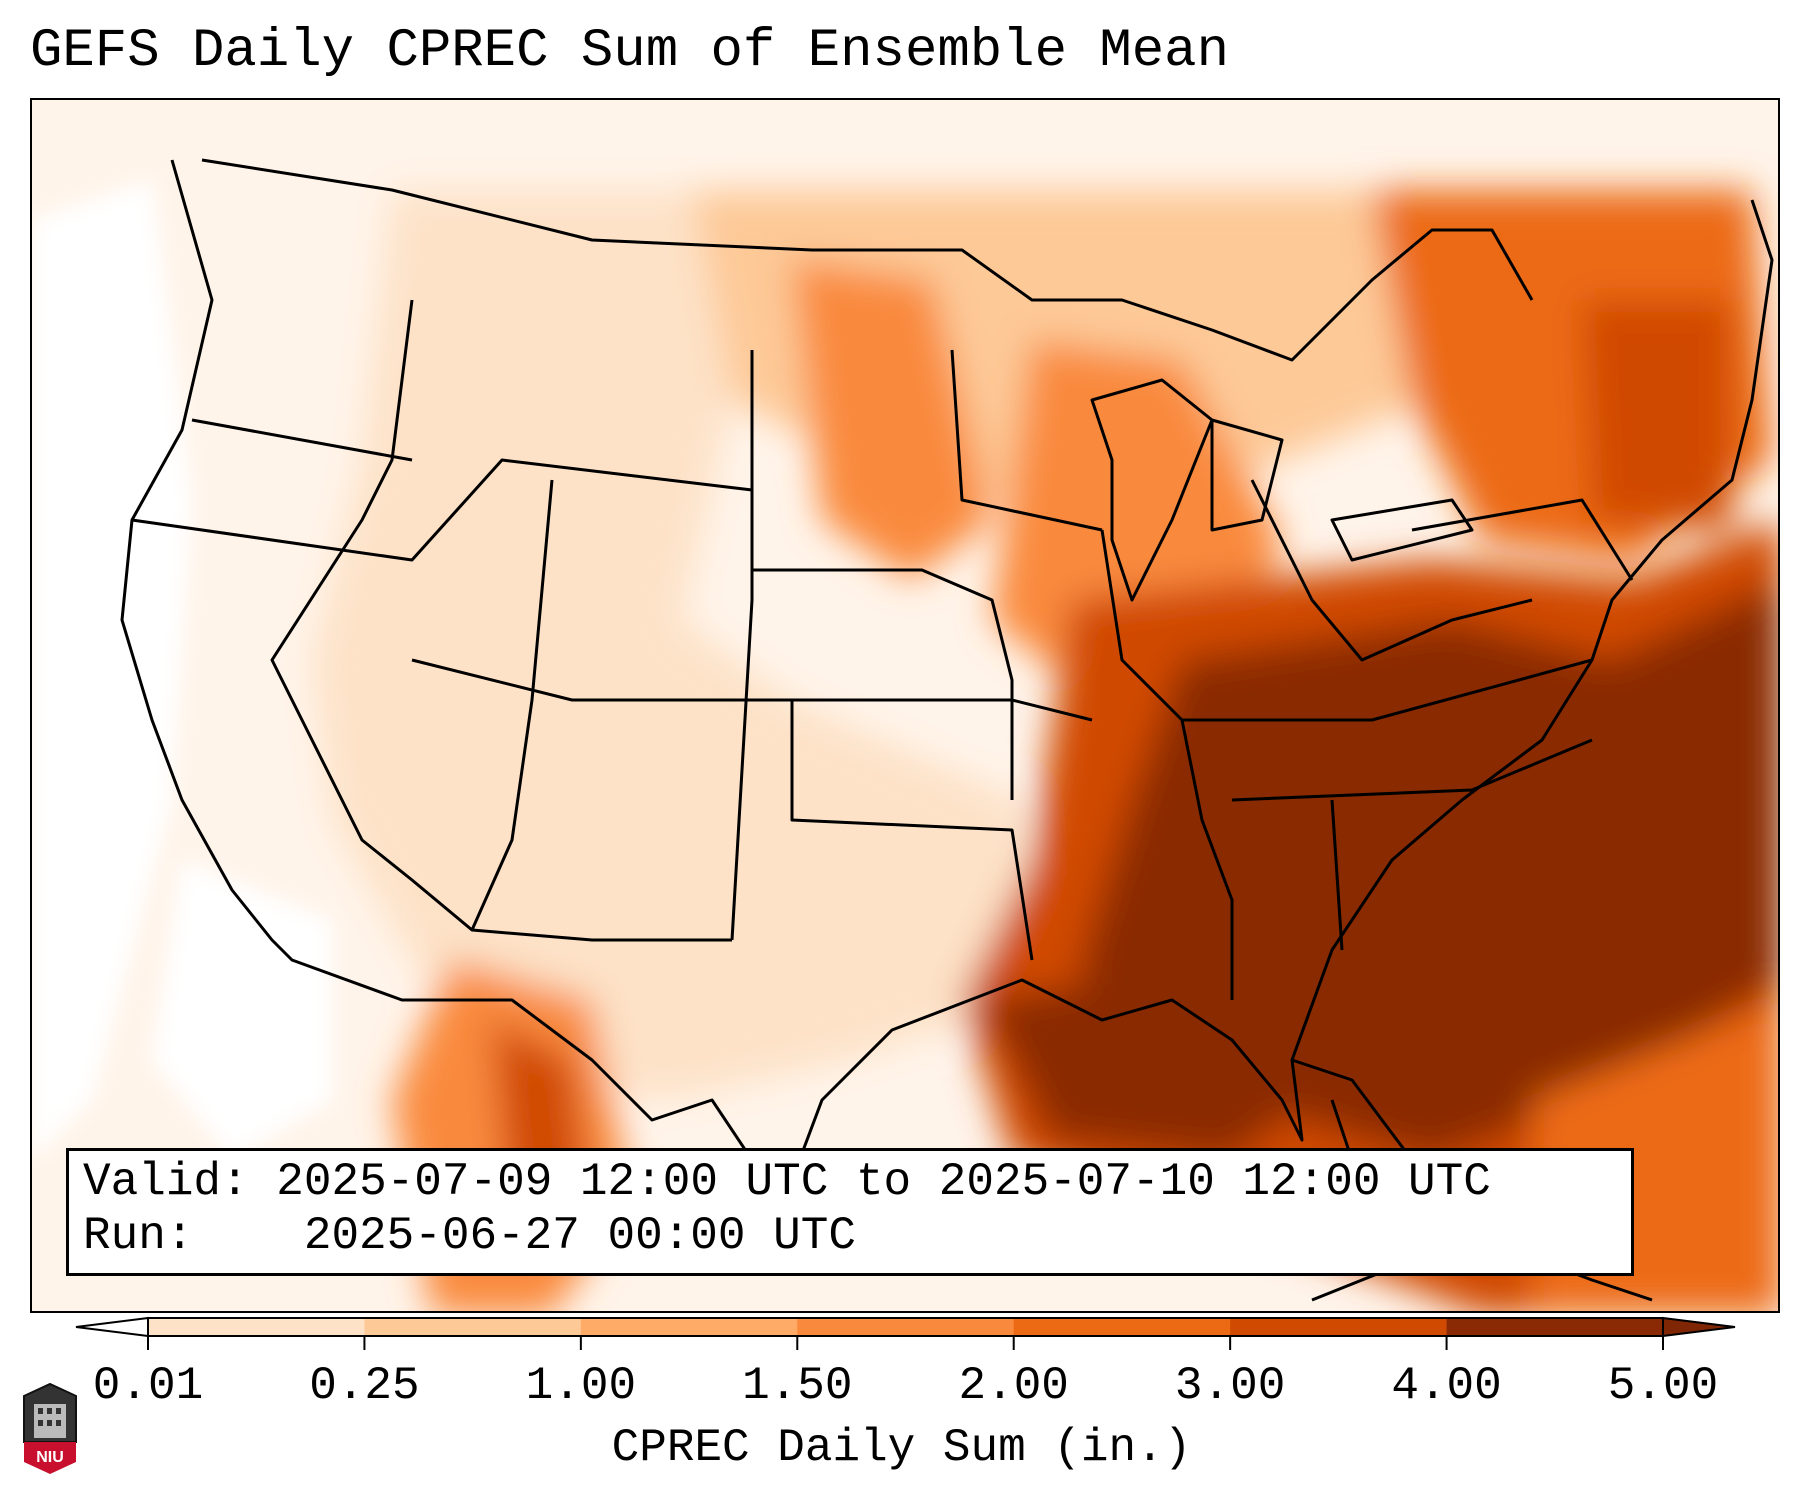  What do you see at coordinates (50, 1457) in the screenshot?
I see `svg-text: NIU` at bounding box center [50, 1457].